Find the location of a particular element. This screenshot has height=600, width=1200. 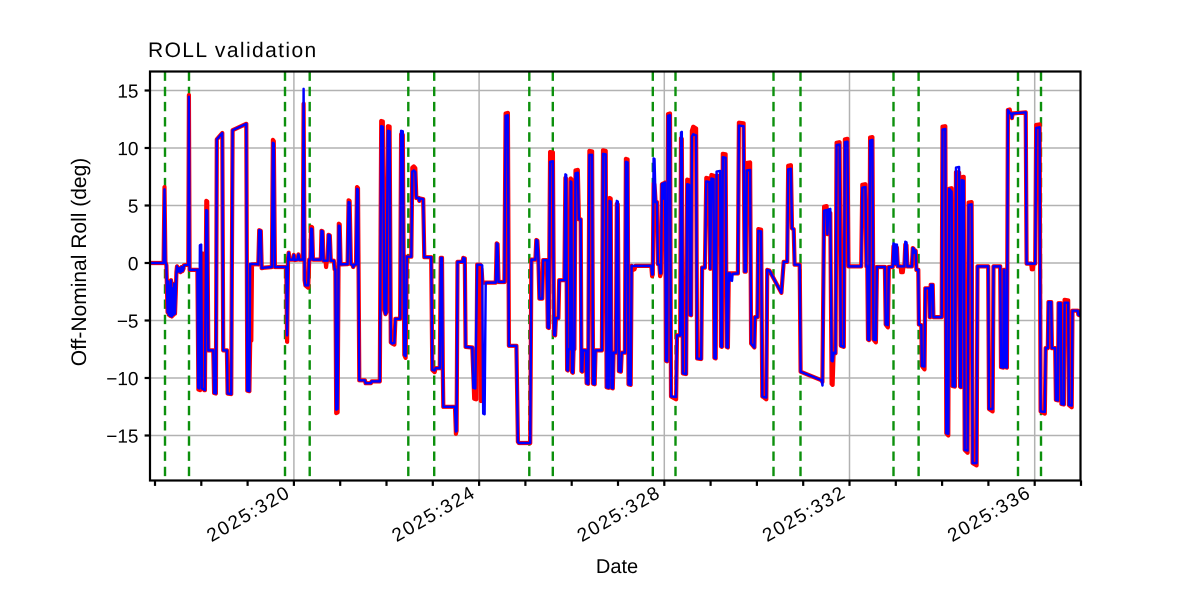

svg-text: 15 is located at coordinates (127, 92).